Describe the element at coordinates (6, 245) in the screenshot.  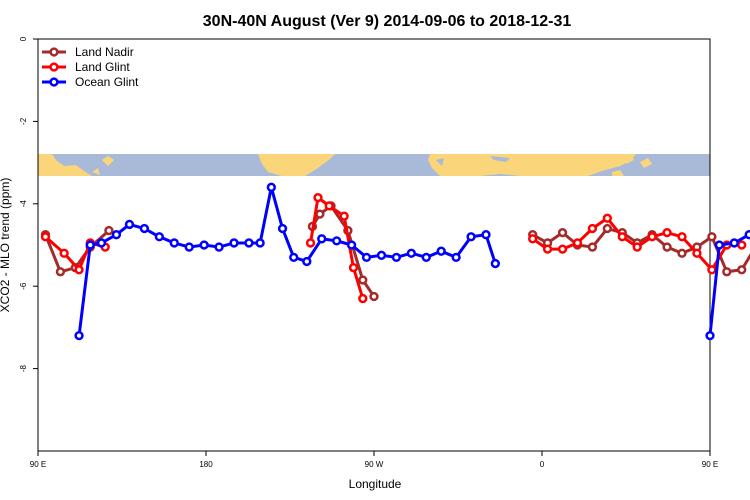
I see `y-axis-label: XCO2 - MLO trend (ppm)` at that location.